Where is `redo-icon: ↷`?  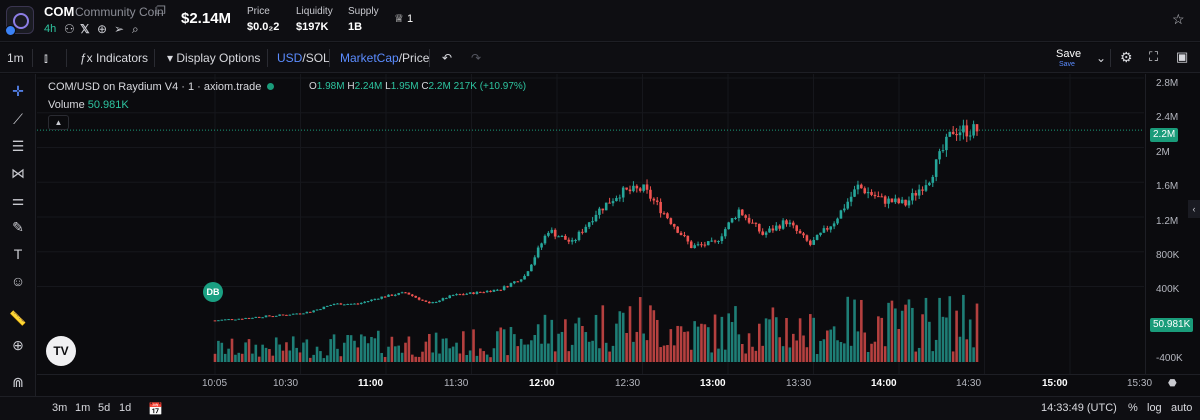
redo-icon: ↷ is located at coordinates (476, 58).